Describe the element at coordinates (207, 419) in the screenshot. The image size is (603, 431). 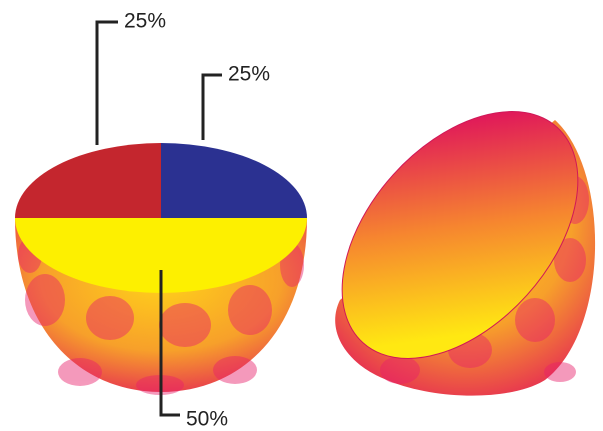
I see `value-label: 50%` at that location.